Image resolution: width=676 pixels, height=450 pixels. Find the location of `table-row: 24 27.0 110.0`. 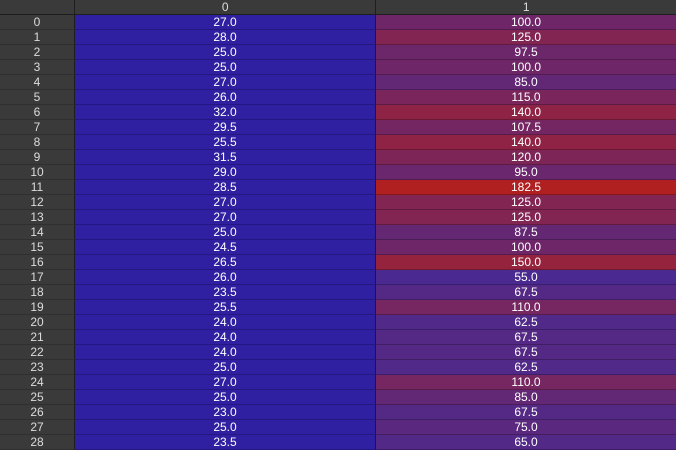

table-row: 24 27.0 110.0 is located at coordinates (338, 382).